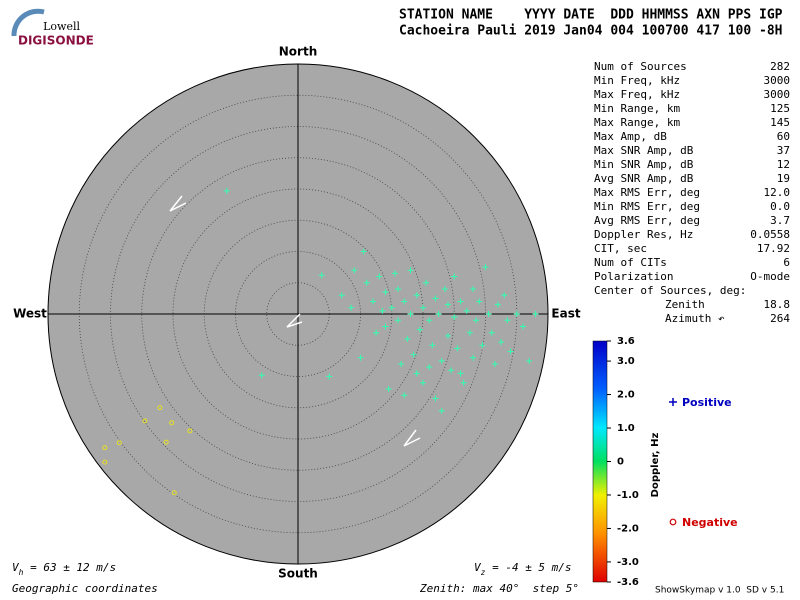 This screenshot has height=600, width=800. I want to click on azimuth-label: Azimuth ↶, so click(695, 318).